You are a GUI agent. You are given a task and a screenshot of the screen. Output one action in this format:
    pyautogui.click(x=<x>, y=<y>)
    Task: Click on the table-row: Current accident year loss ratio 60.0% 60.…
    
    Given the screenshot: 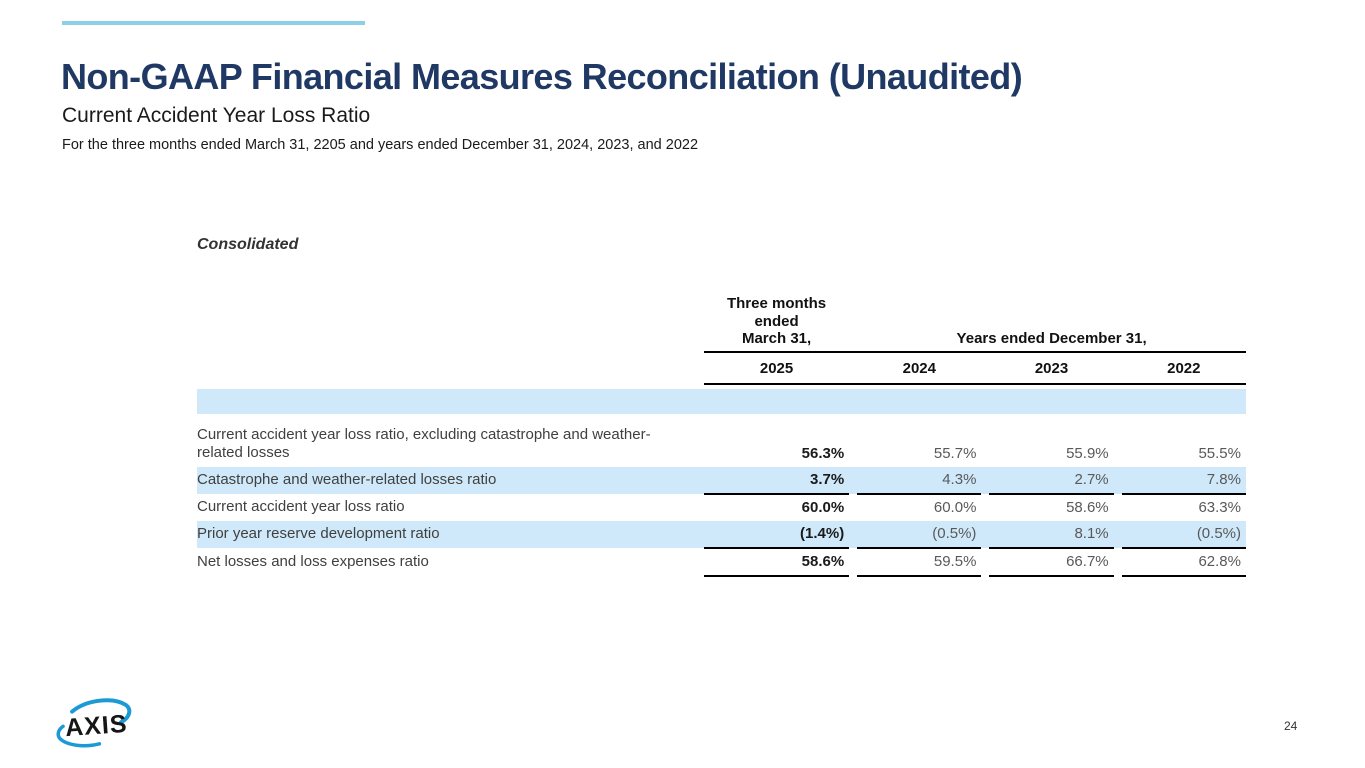 What is the action you would take?
    pyautogui.click(x=721, y=507)
    